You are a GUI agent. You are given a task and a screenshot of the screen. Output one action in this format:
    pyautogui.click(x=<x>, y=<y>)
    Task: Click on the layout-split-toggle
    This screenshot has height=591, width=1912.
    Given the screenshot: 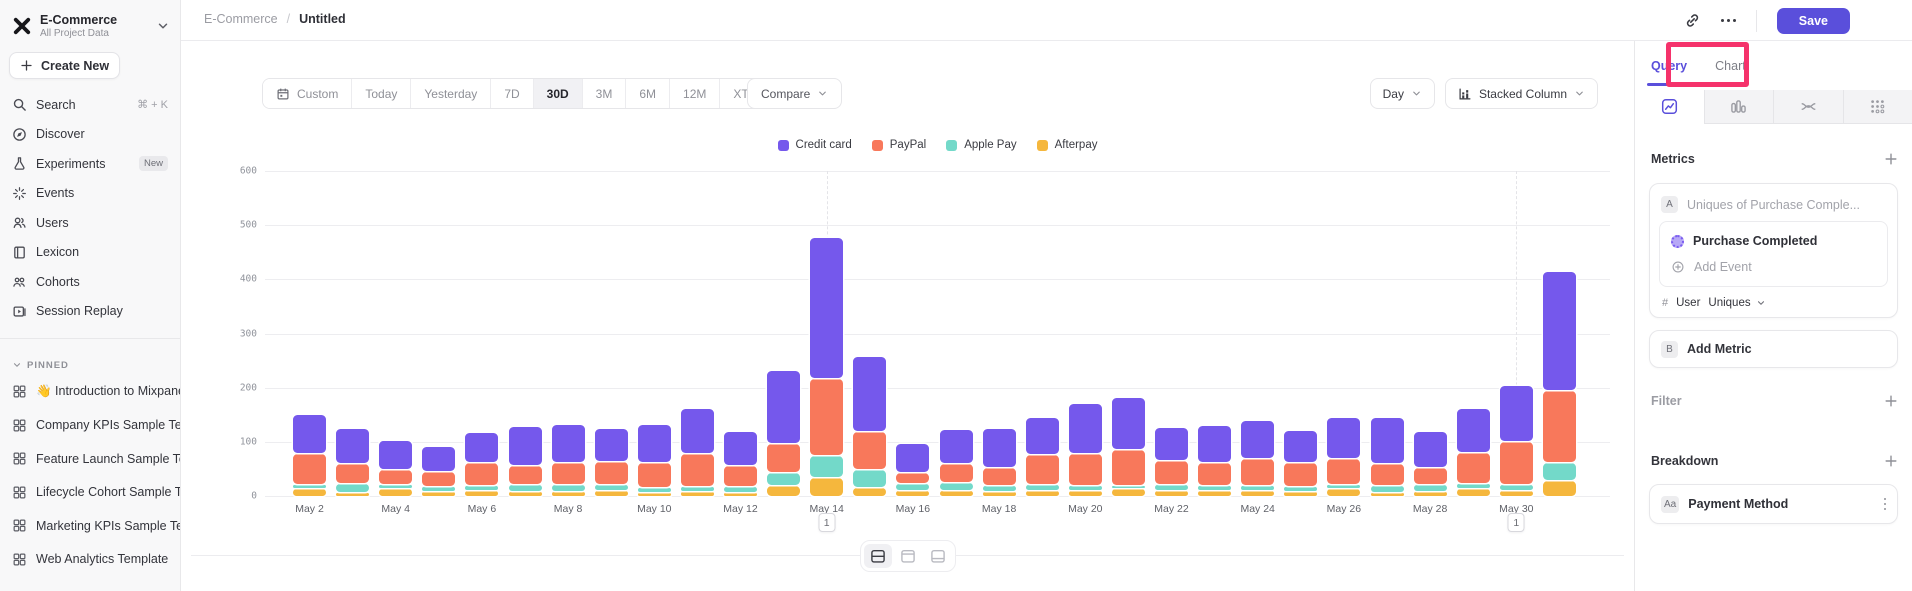 What is the action you would take?
    pyautogui.click(x=877, y=556)
    